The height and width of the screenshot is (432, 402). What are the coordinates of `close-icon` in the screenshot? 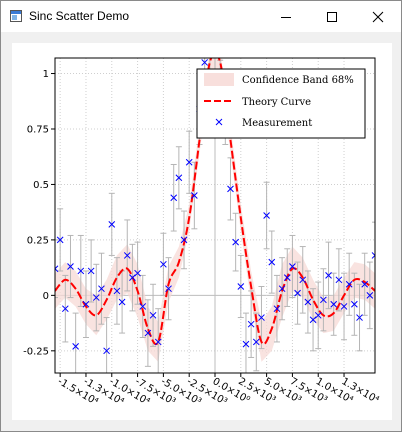 It's located at (378, 17).